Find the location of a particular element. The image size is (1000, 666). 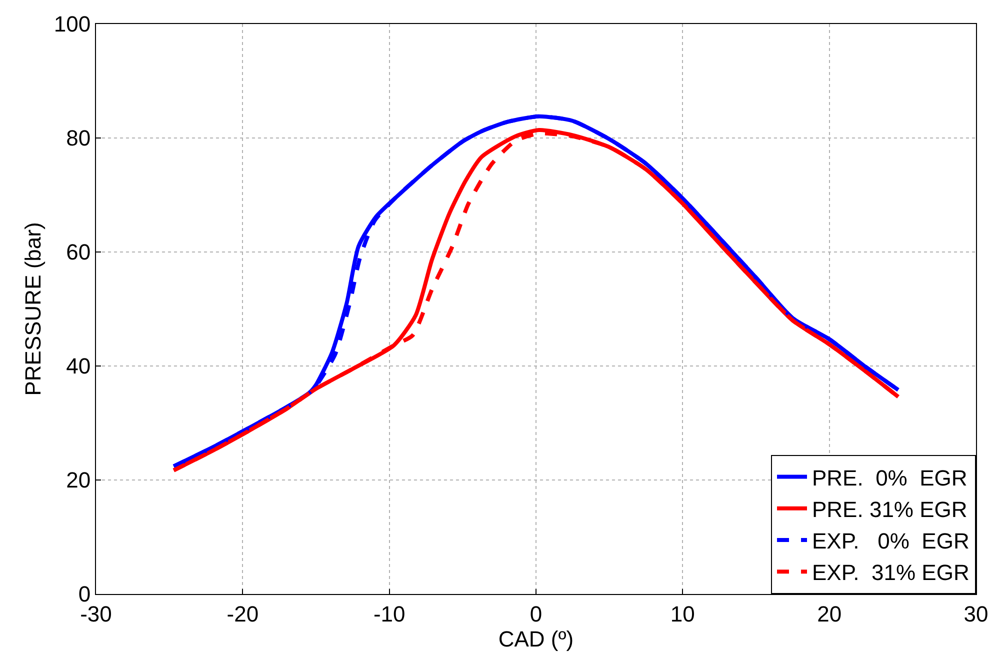

x-tick-label: 0 is located at coordinates (536, 613).